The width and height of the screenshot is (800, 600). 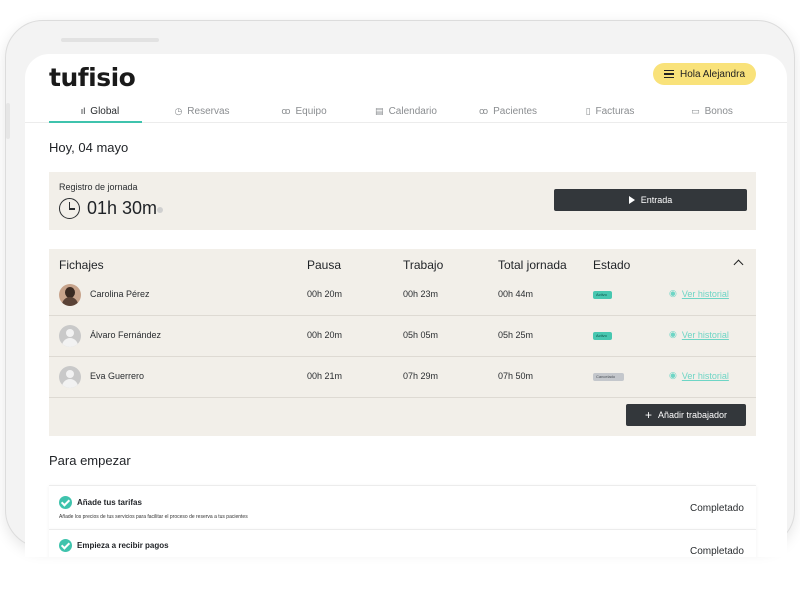 What do you see at coordinates (515, 111) in the screenshot?
I see `tab-label: Pacientes` at bounding box center [515, 111].